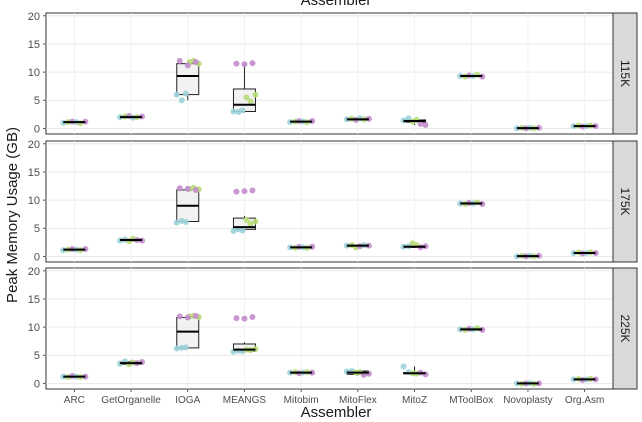  What do you see at coordinates (188, 333) in the screenshot?
I see `box-body` at bounding box center [188, 333].